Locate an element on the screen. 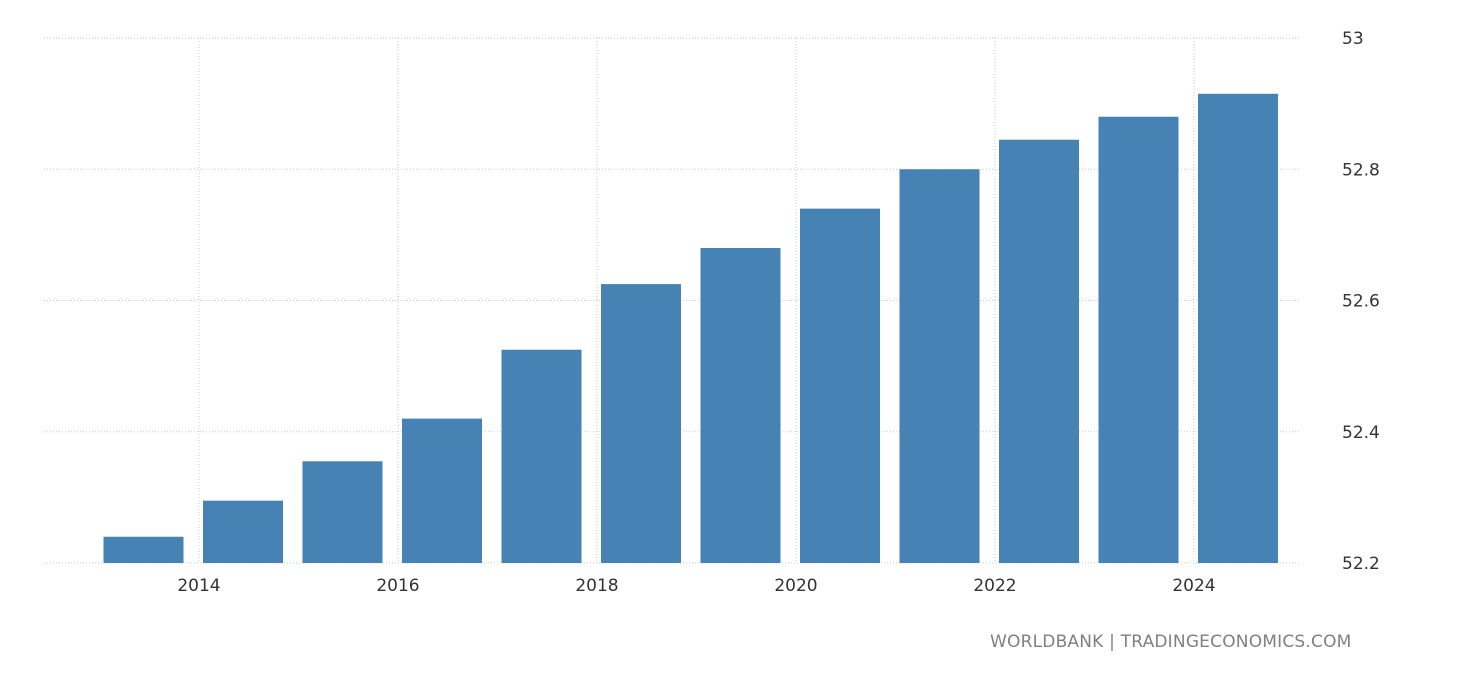  y-tick-label: 52.2 is located at coordinates (1361, 564).